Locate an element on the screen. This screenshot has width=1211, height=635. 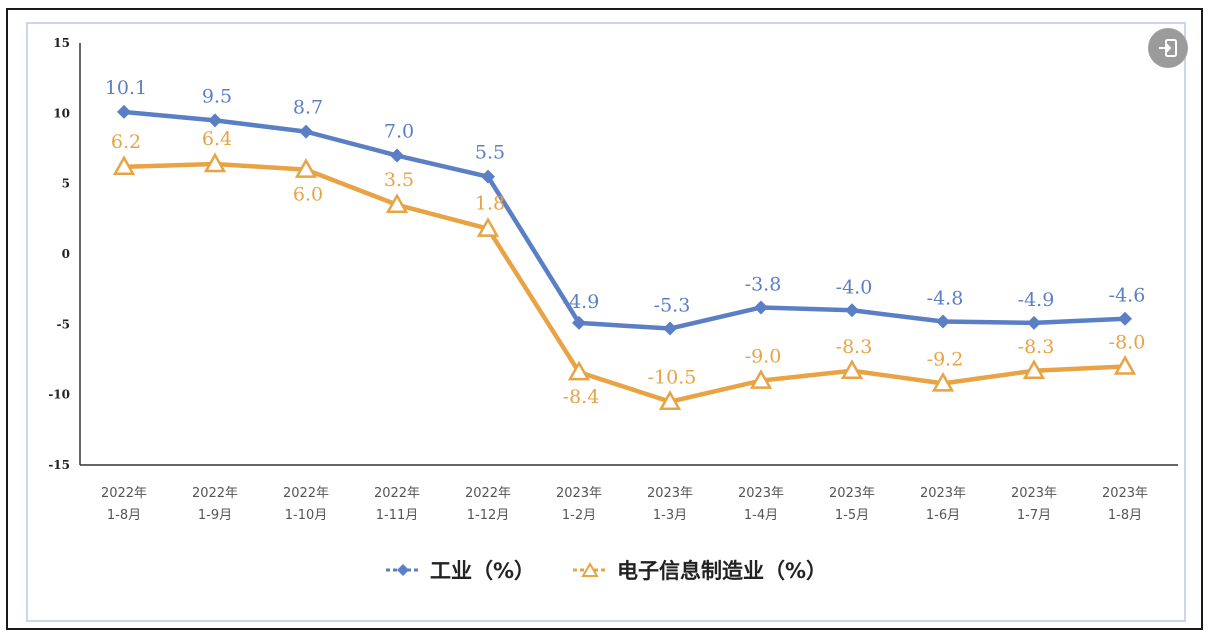
x-tick-label-period: 1-5月 is located at coordinates (852, 515).